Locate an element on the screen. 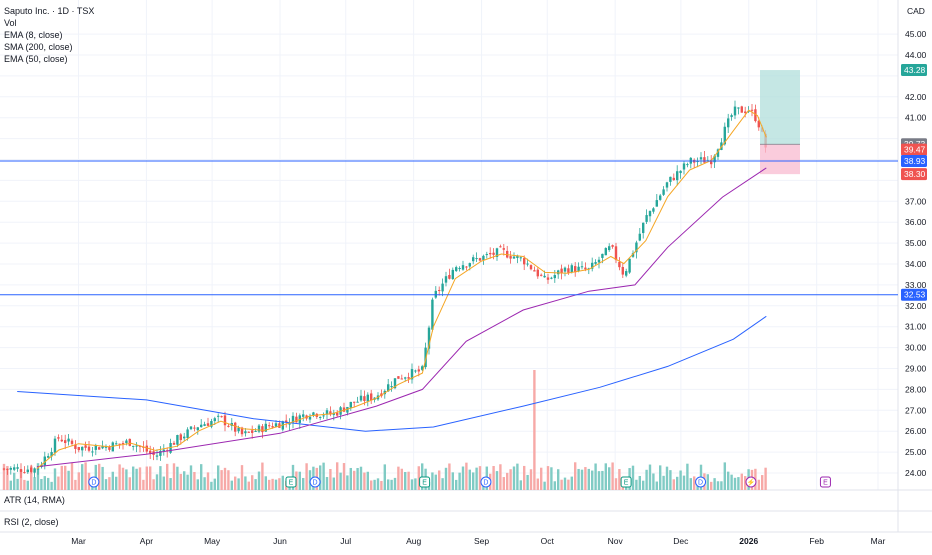  dividend-marker-label: D is located at coordinates (315, 483).